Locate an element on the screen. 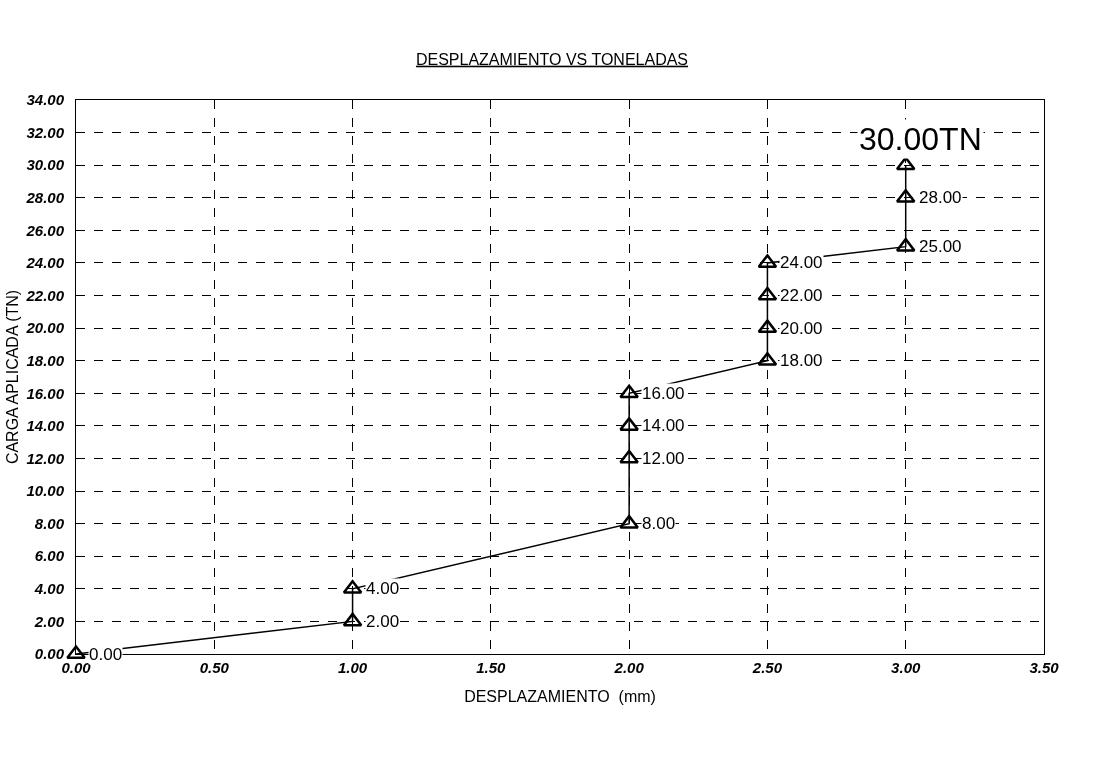 Image resolution: width=1104 pixels, height=764 pixels. data-label: 28.00 is located at coordinates (940, 197).